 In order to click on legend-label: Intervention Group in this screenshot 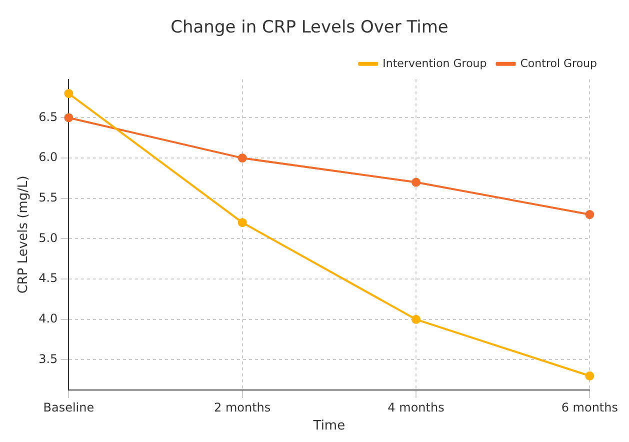, I will do `click(434, 63)`.